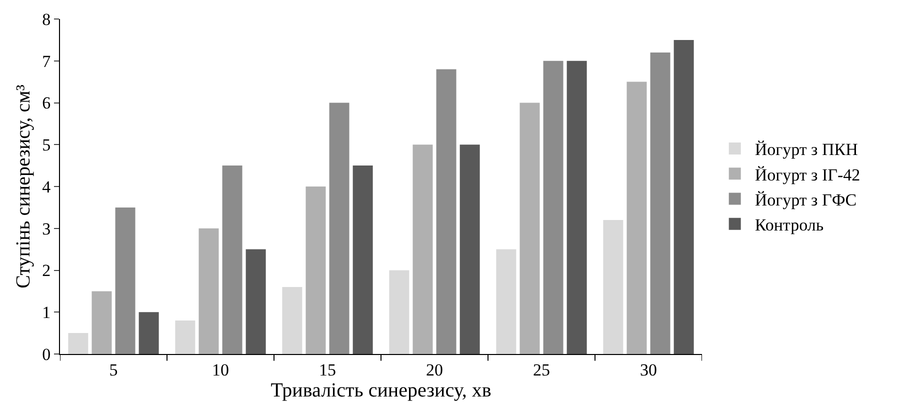 This screenshot has width=902, height=405. I want to click on x-tick-label: 10, so click(220, 370).